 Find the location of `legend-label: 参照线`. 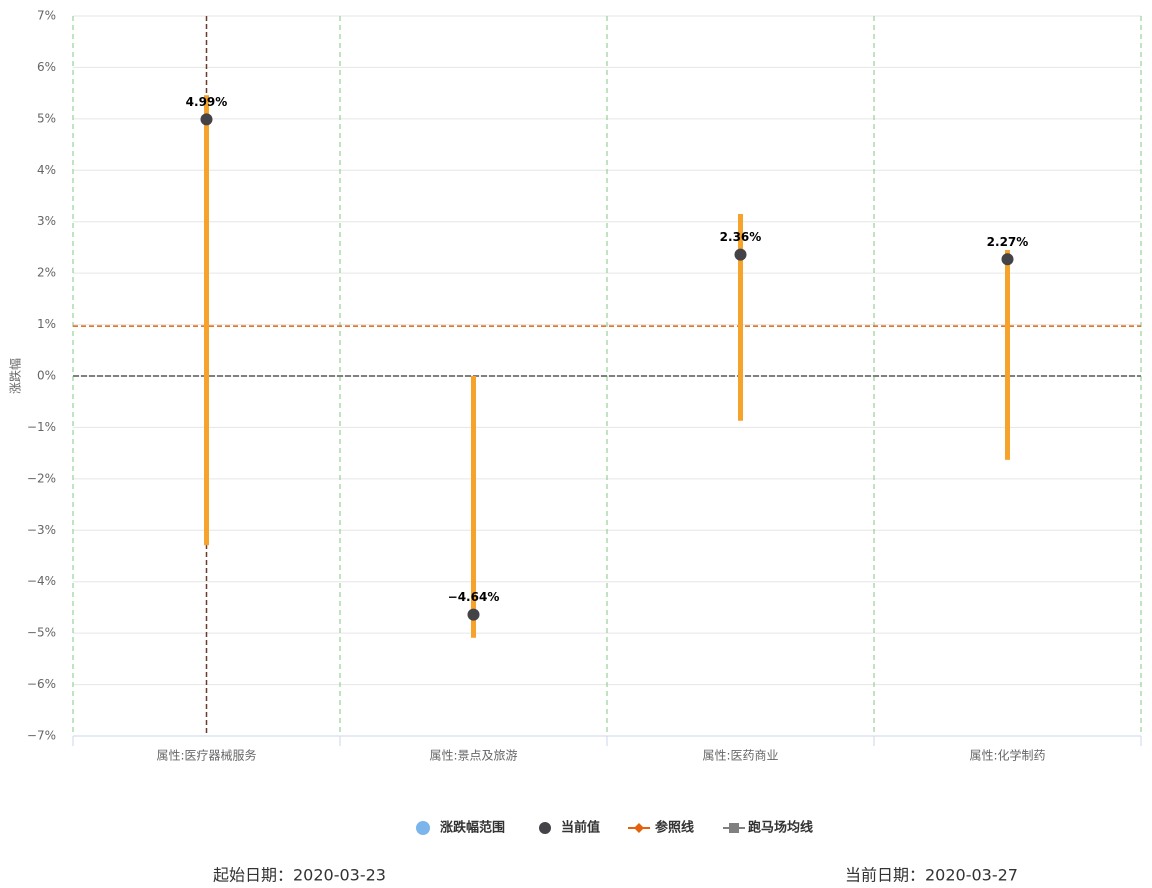

legend-label: 参照线 is located at coordinates (674, 828).